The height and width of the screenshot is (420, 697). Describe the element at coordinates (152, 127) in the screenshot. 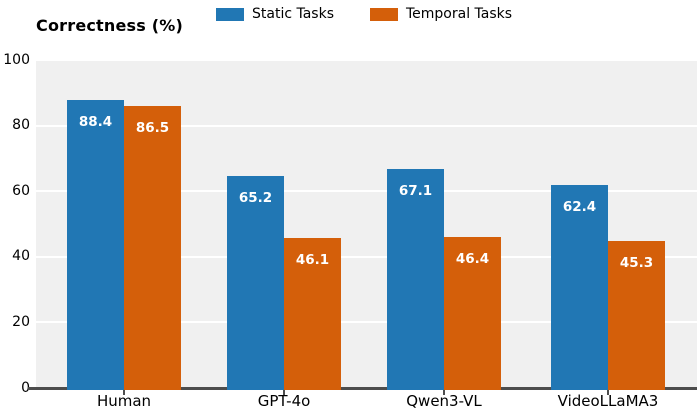

I see `bar-value-label: 86.5` at that location.